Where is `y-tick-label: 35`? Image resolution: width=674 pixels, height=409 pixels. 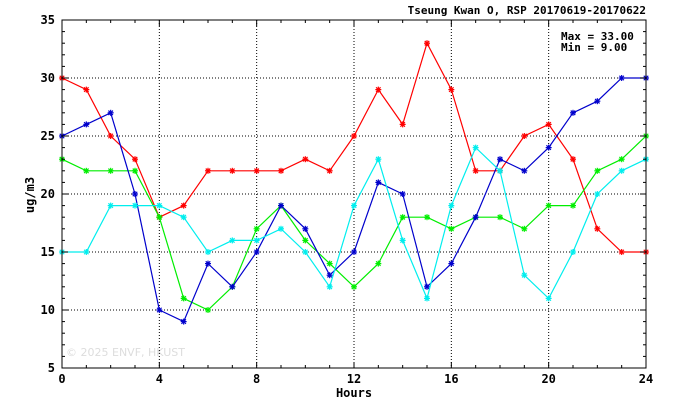 y-tick-label: 35 is located at coordinates (48, 20).